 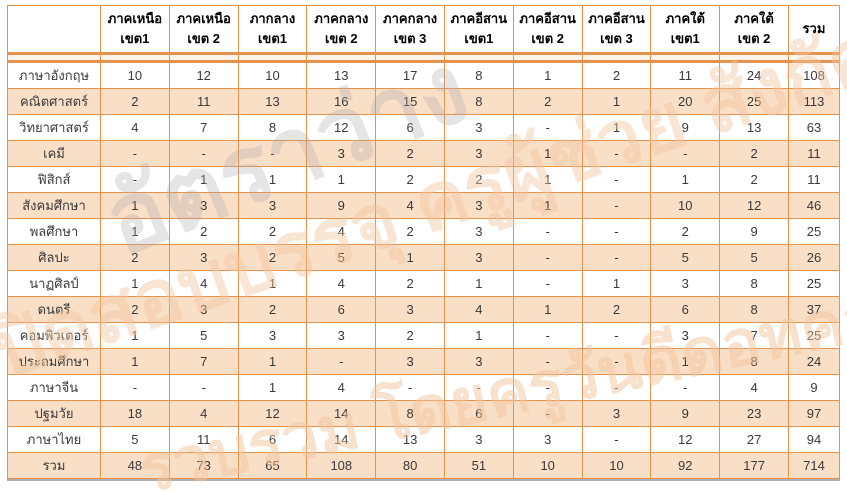 I want to click on table-row: เคมี - - -3 2 3 1- -2 11, so click(x=423, y=153).